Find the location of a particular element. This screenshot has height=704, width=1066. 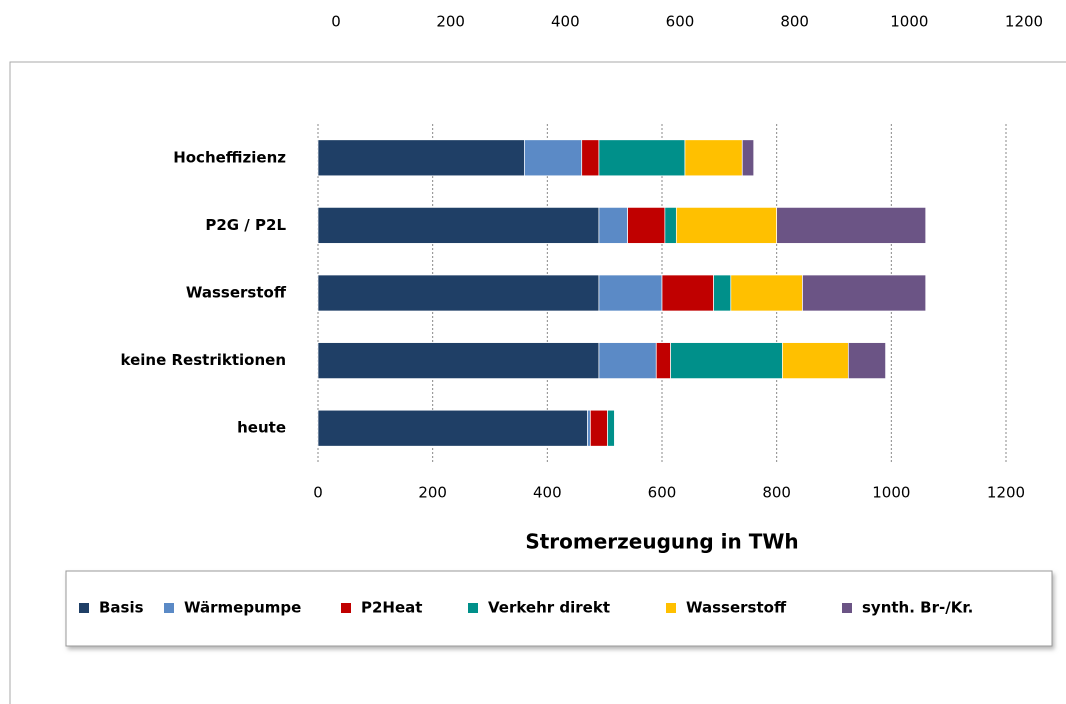

x-tick-label: 800 is located at coordinates (776, 493).